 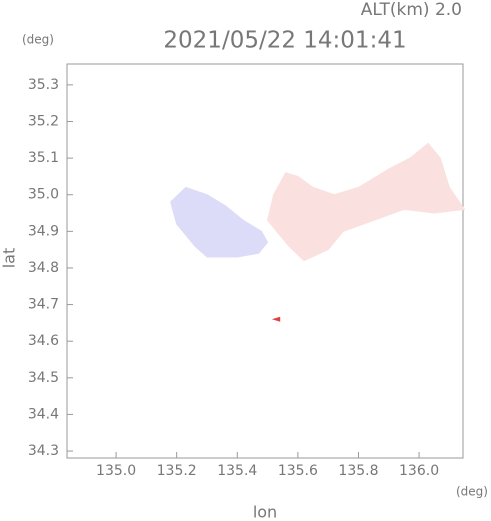 I want to click on y-tick-label: 34.7, so click(x=43, y=305).